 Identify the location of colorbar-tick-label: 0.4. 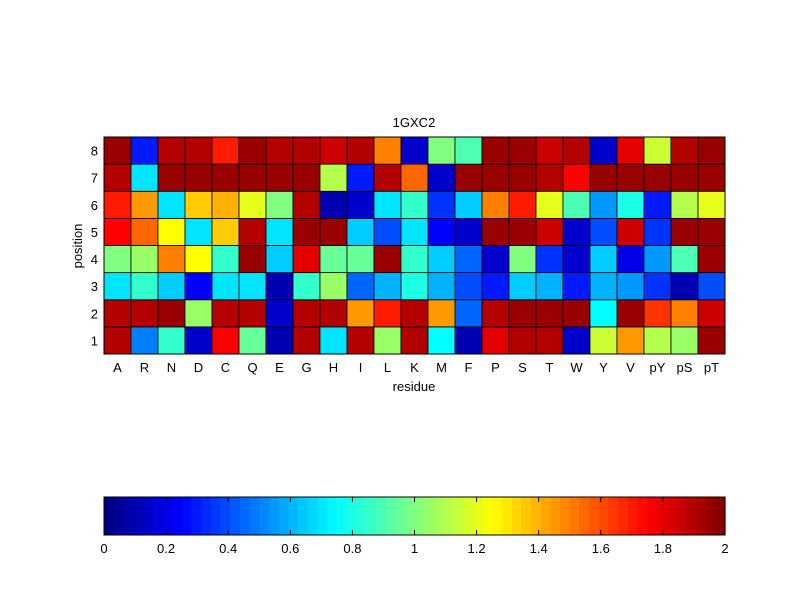
(228, 548).